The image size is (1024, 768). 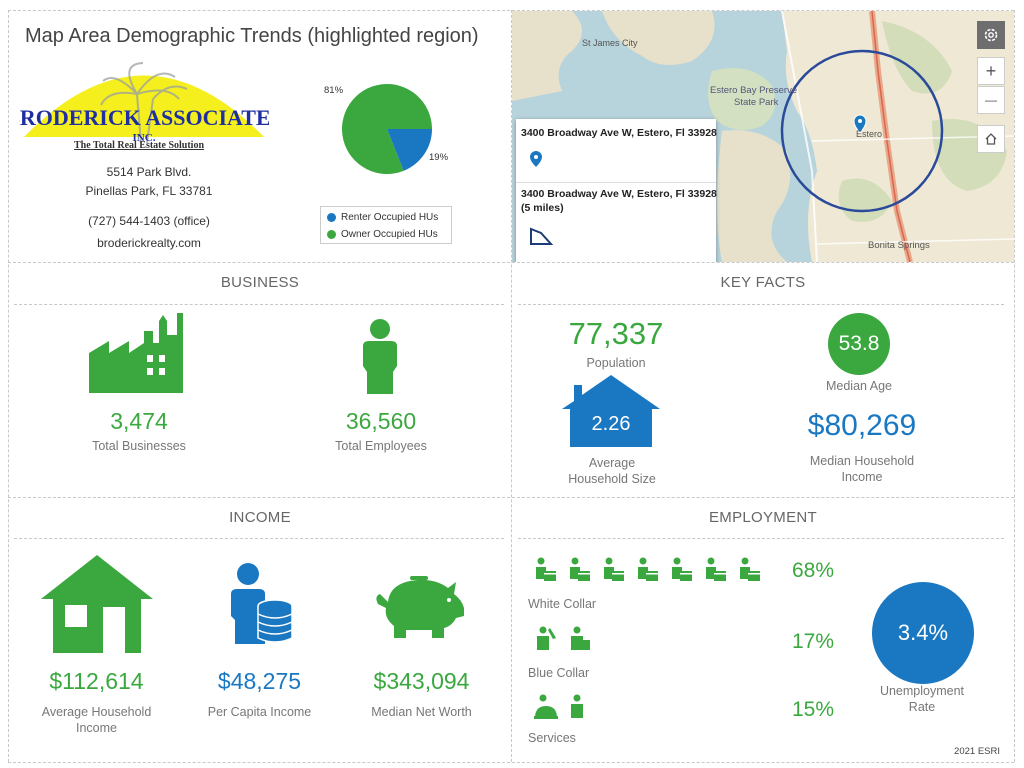 I want to click on polygon-icon, so click(x=541, y=236).